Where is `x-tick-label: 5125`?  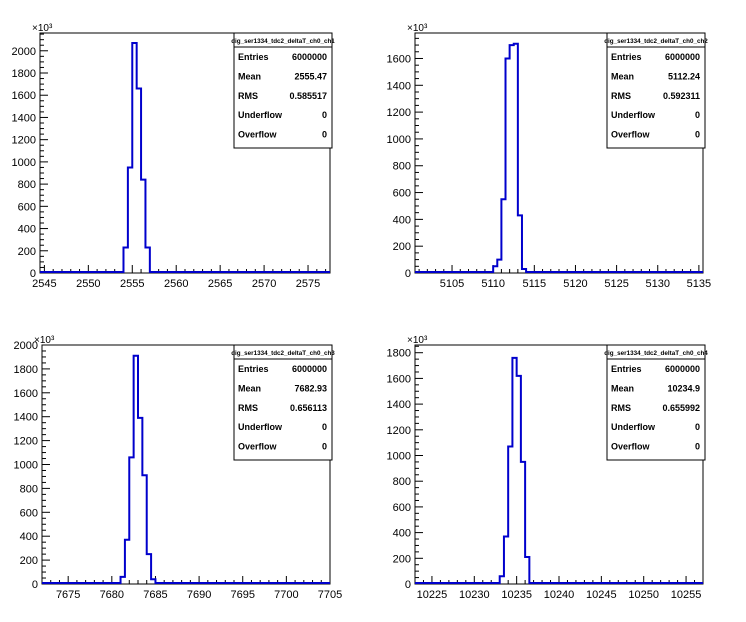
x-tick-label: 5125 is located at coordinates (616, 284).